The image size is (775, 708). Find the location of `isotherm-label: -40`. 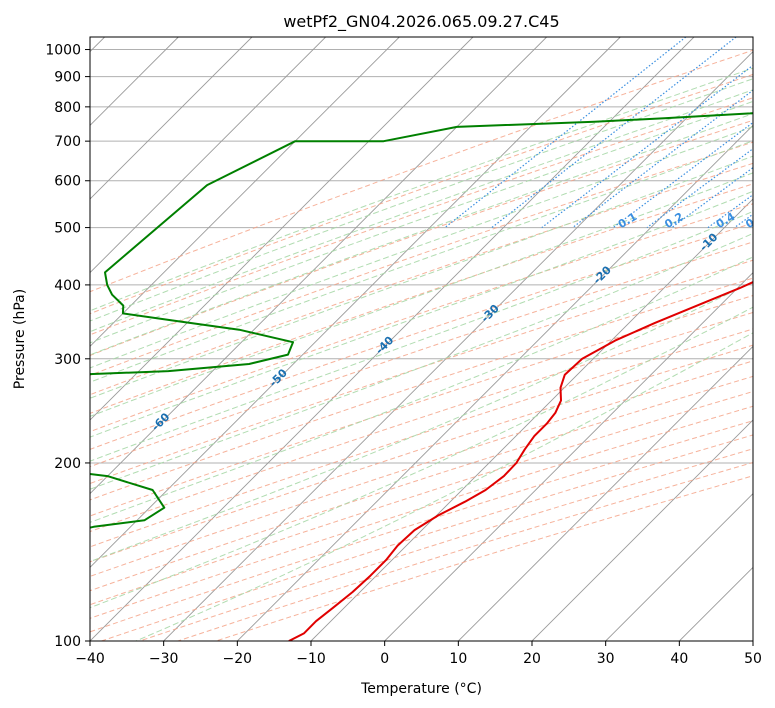

isotherm-label: -40 is located at coordinates (384, 344).